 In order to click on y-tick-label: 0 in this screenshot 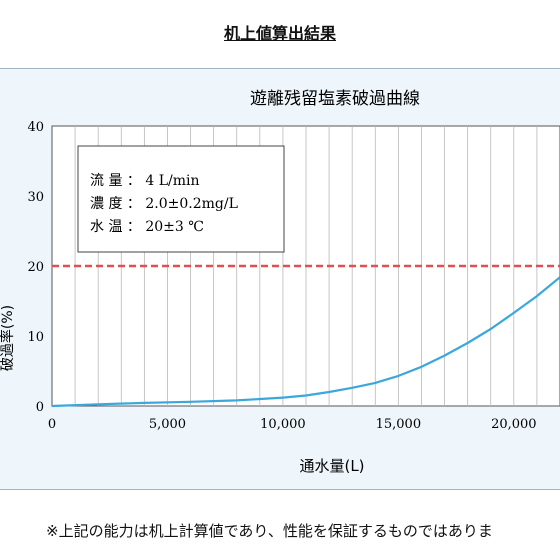, I will do `click(40, 407)`.